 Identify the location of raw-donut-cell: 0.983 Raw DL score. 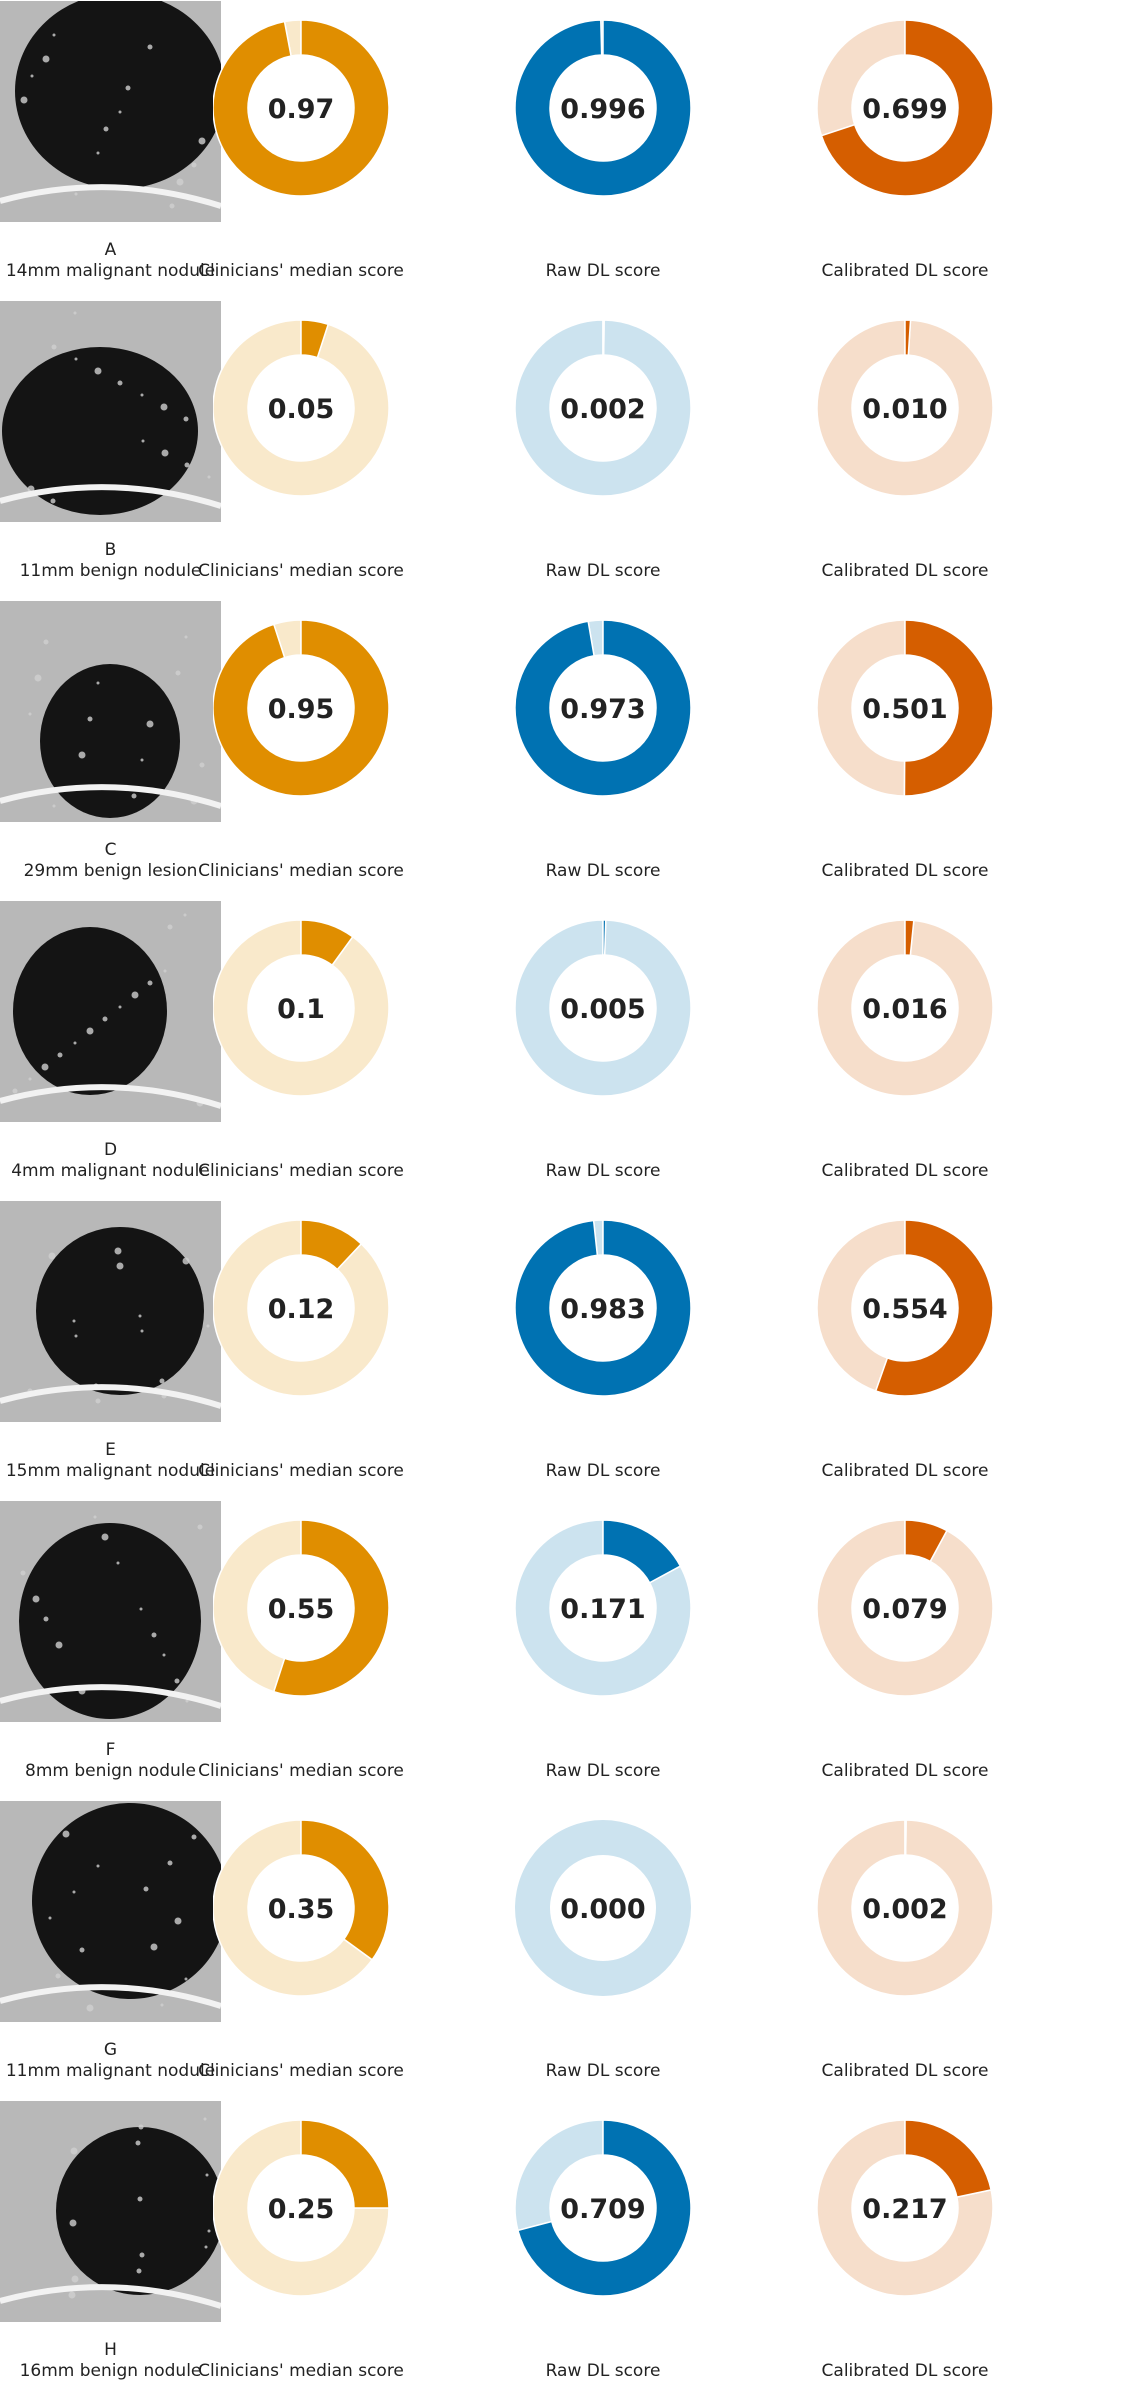
(603, 1351).